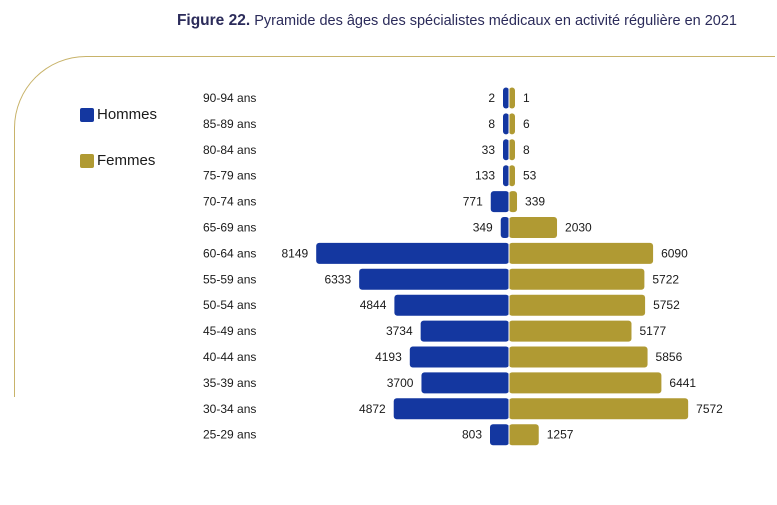 The image size is (777, 505). I want to click on data-label-hommes: 133, so click(485, 176).